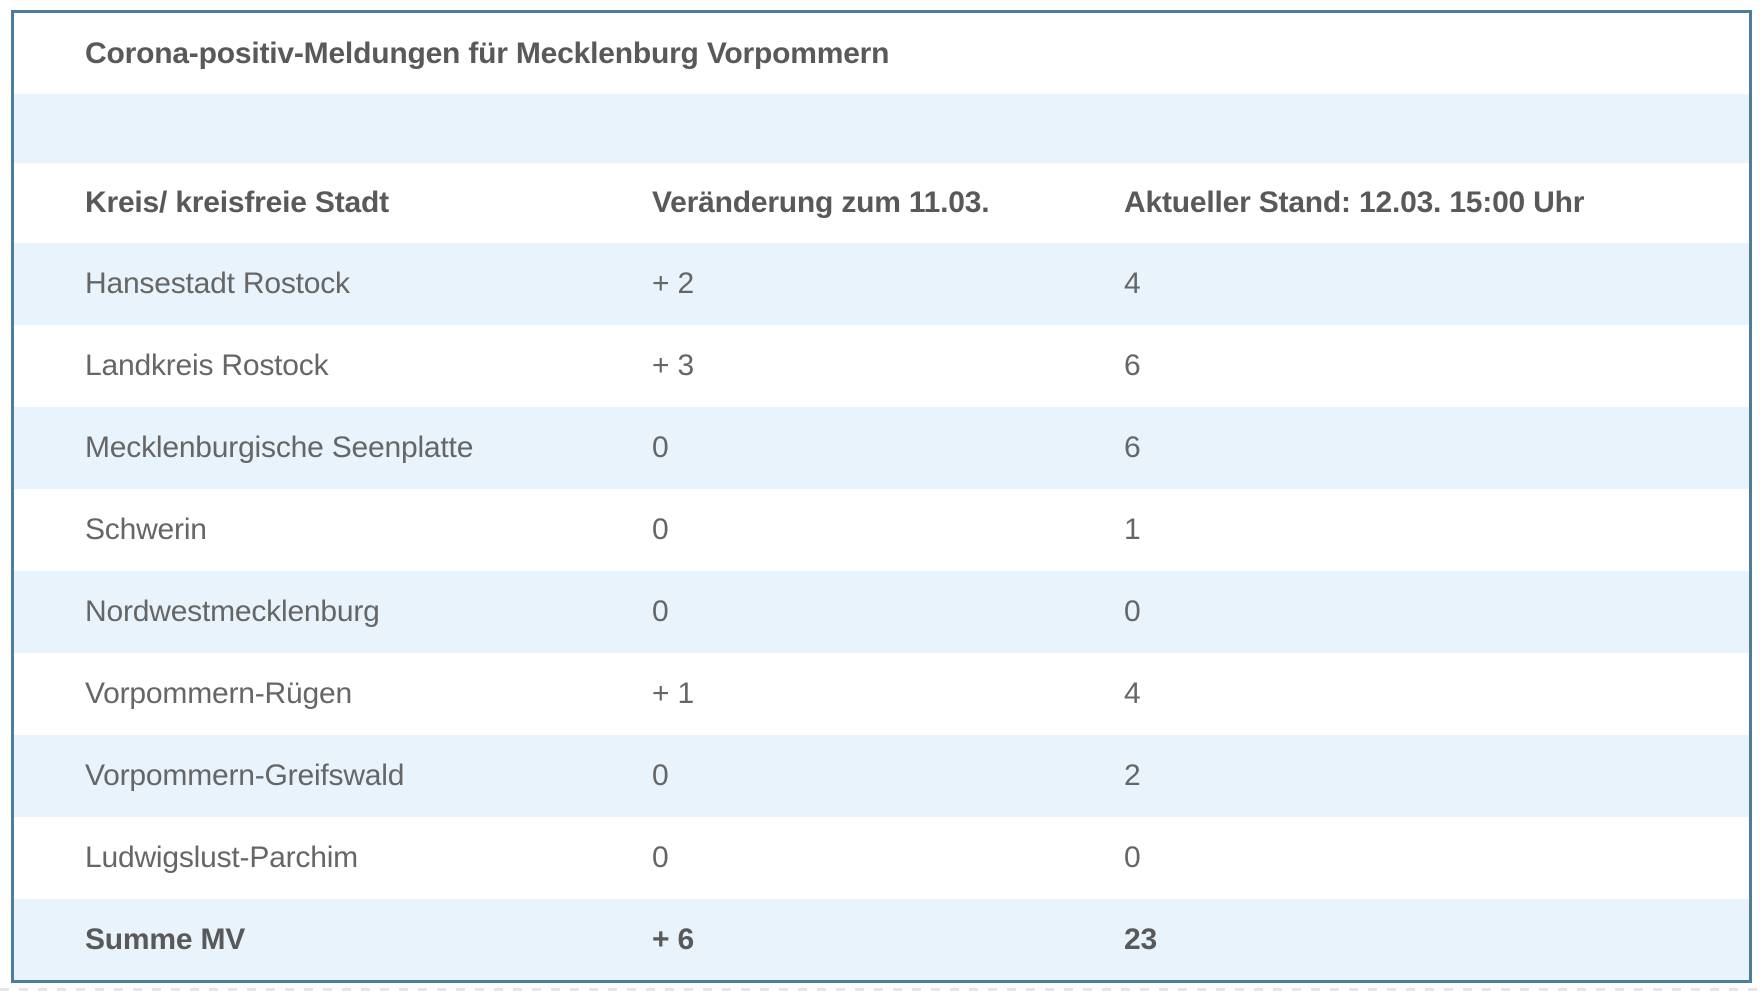 This screenshot has width=1760, height=998. What do you see at coordinates (673, 365) in the screenshot?
I see `cell-veraenderung: + 3` at bounding box center [673, 365].